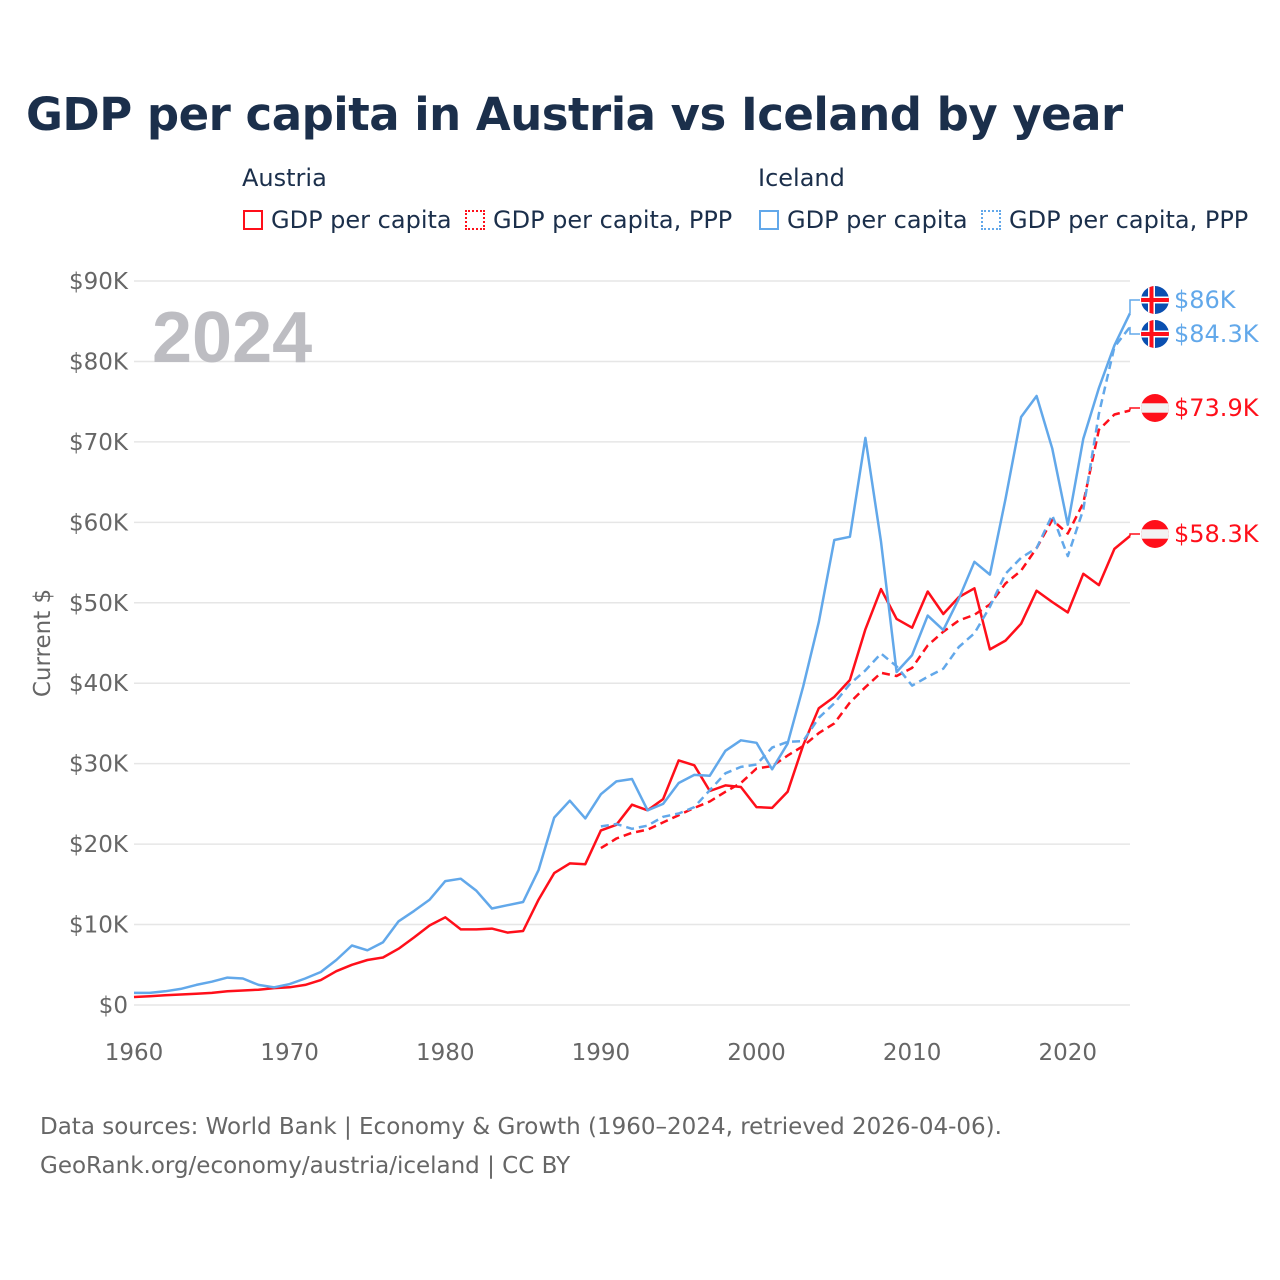 The width and height of the screenshot is (1280, 1280). Describe the element at coordinates (1217, 408) in the screenshot. I see `end-value-label: $73.9K` at that location.